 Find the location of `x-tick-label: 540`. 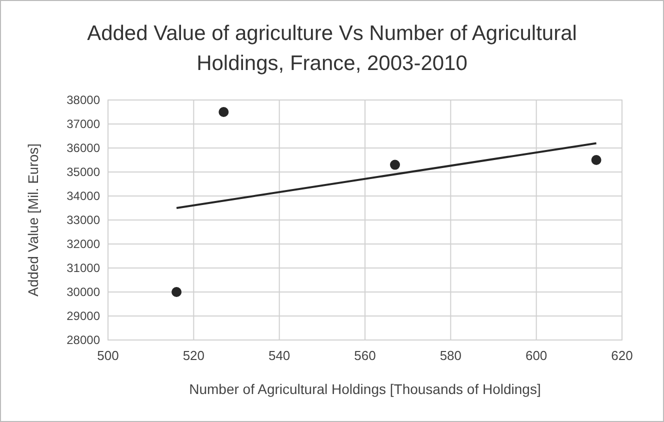

x-tick-label: 540 is located at coordinates (279, 355).